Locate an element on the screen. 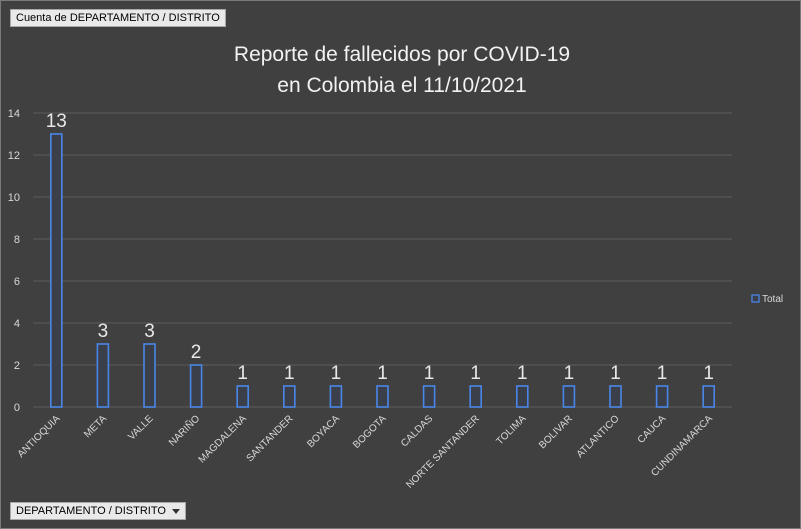 The height and width of the screenshot is (529, 801). legend: Total is located at coordinates (767, 299).